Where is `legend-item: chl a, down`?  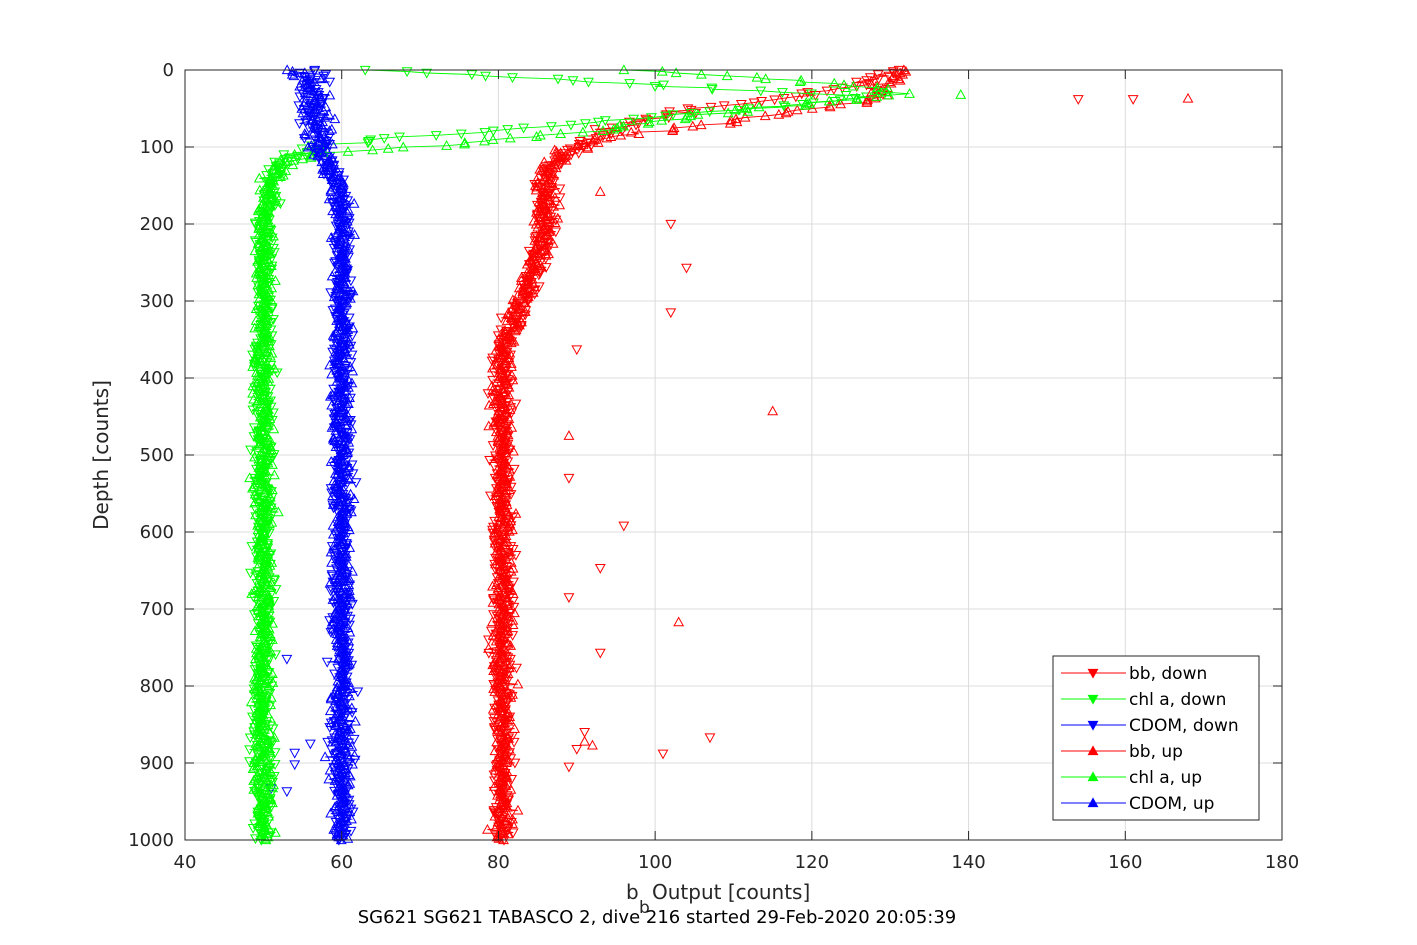
legend-item: chl a, down is located at coordinates (1143, 700).